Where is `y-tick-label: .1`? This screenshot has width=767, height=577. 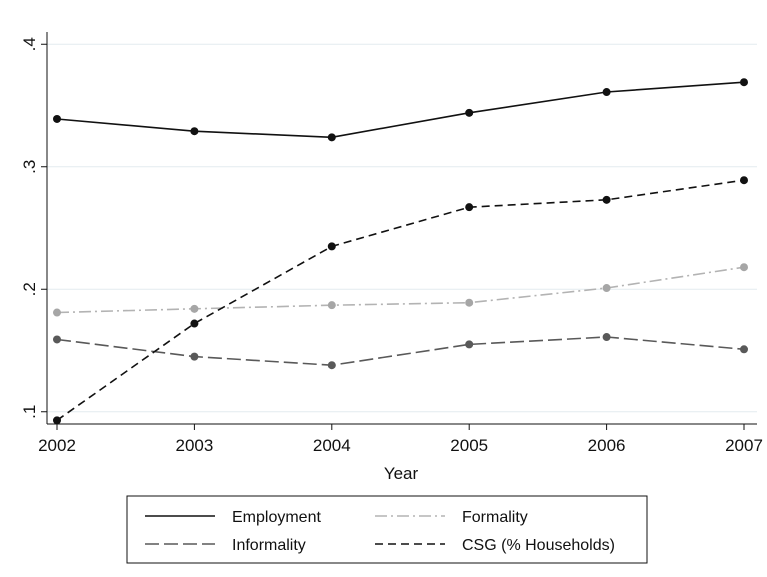 y-tick-label: .1 is located at coordinates (29, 412).